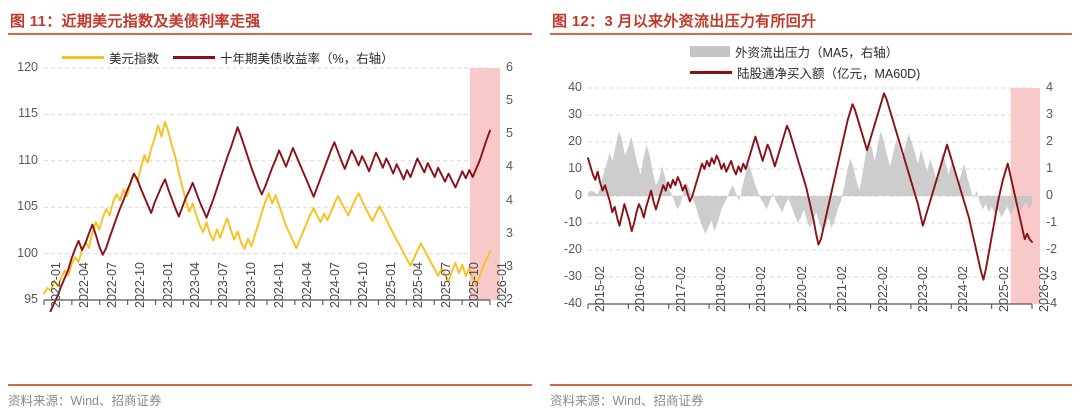 The image size is (1080, 413). What do you see at coordinates (811, 34) in the screenshot?
I see `figure-12-title-rule` at bounding box center [811, 34].